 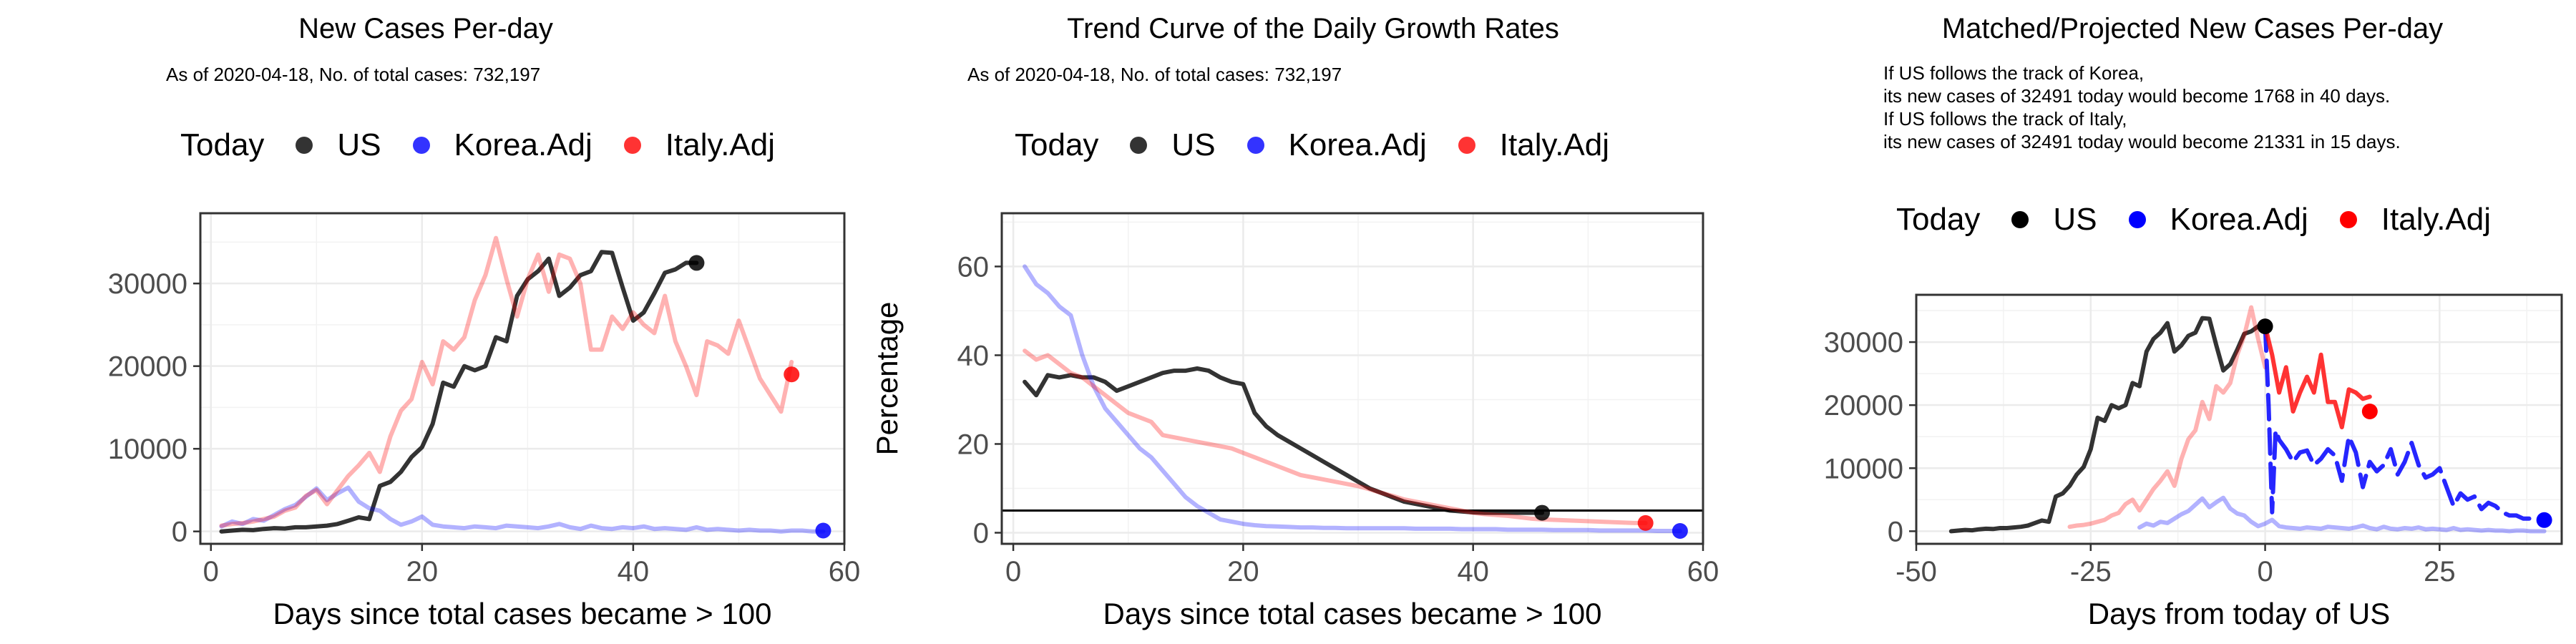 I want to click on x-tick-label: -50, so click(x=1916, y=571).